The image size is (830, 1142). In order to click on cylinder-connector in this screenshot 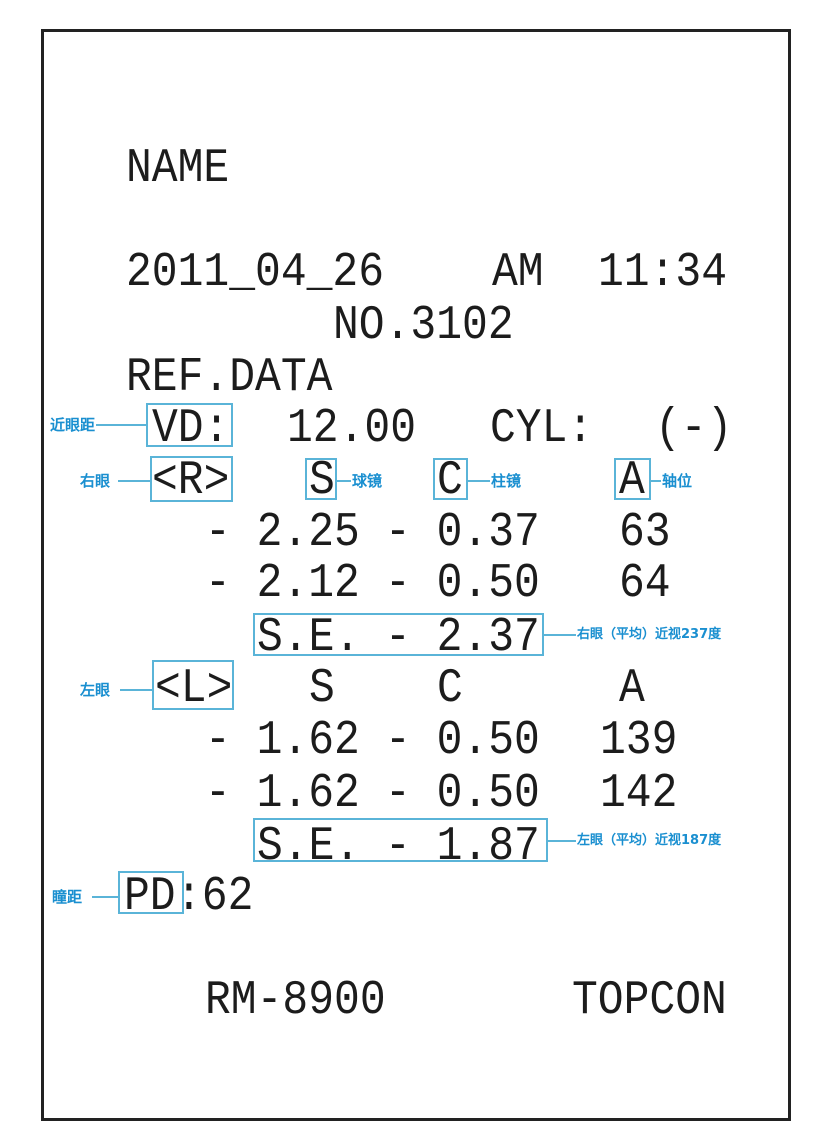, I will do `click(479, 481)`.